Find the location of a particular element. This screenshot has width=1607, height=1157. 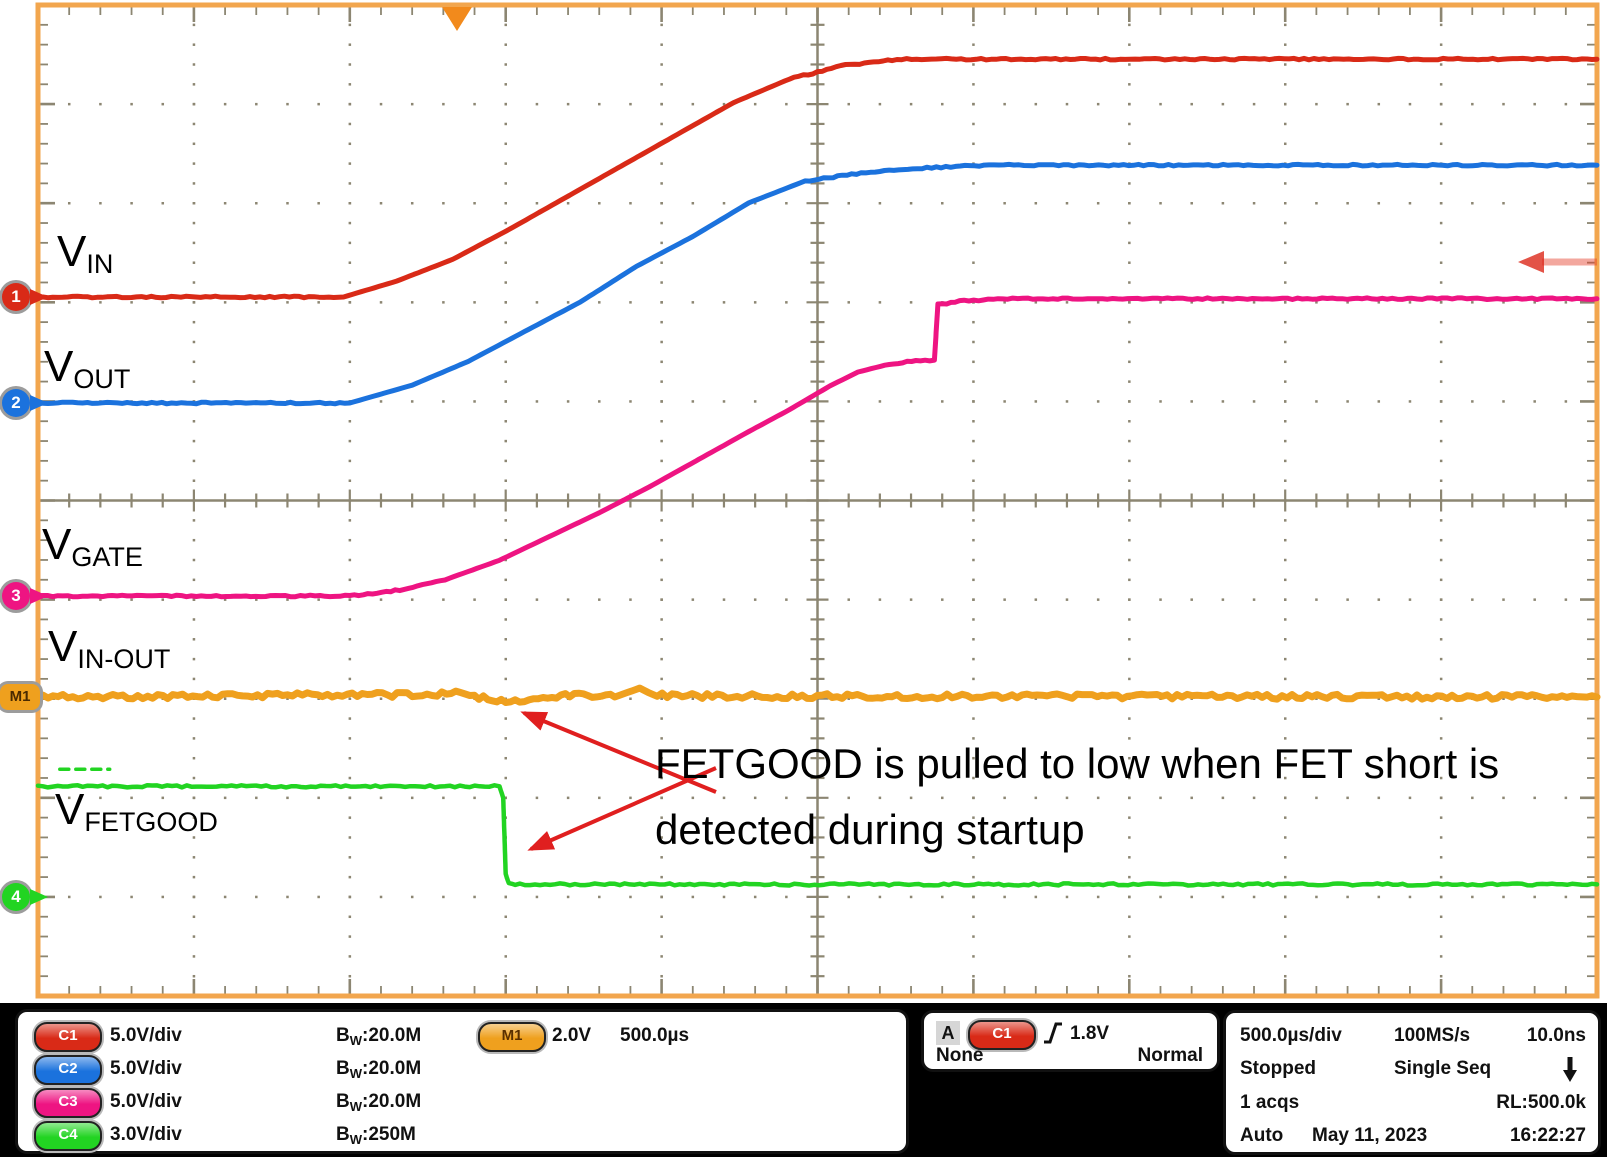

sample-rate-readout: 100MS/s is located at coordinates (1432, 1035).